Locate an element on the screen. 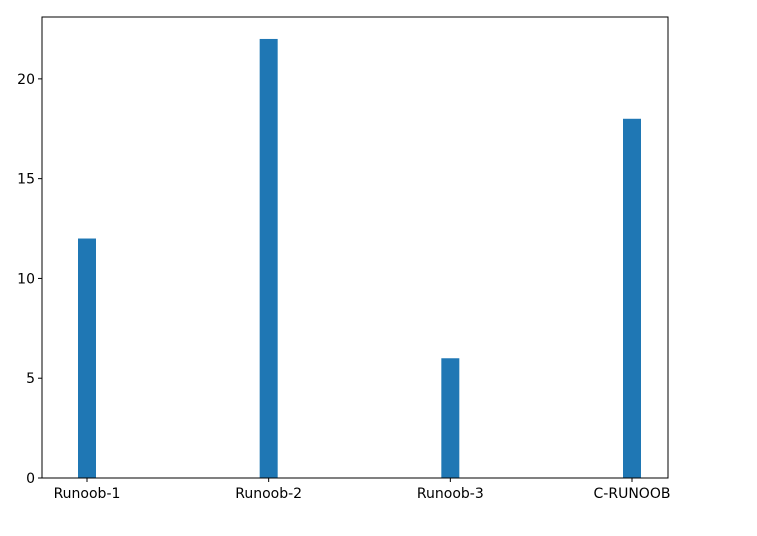 This screenshot has width=757, height=536. x-tick-label: C-RUNOOB is located at coordinates (632, 494).